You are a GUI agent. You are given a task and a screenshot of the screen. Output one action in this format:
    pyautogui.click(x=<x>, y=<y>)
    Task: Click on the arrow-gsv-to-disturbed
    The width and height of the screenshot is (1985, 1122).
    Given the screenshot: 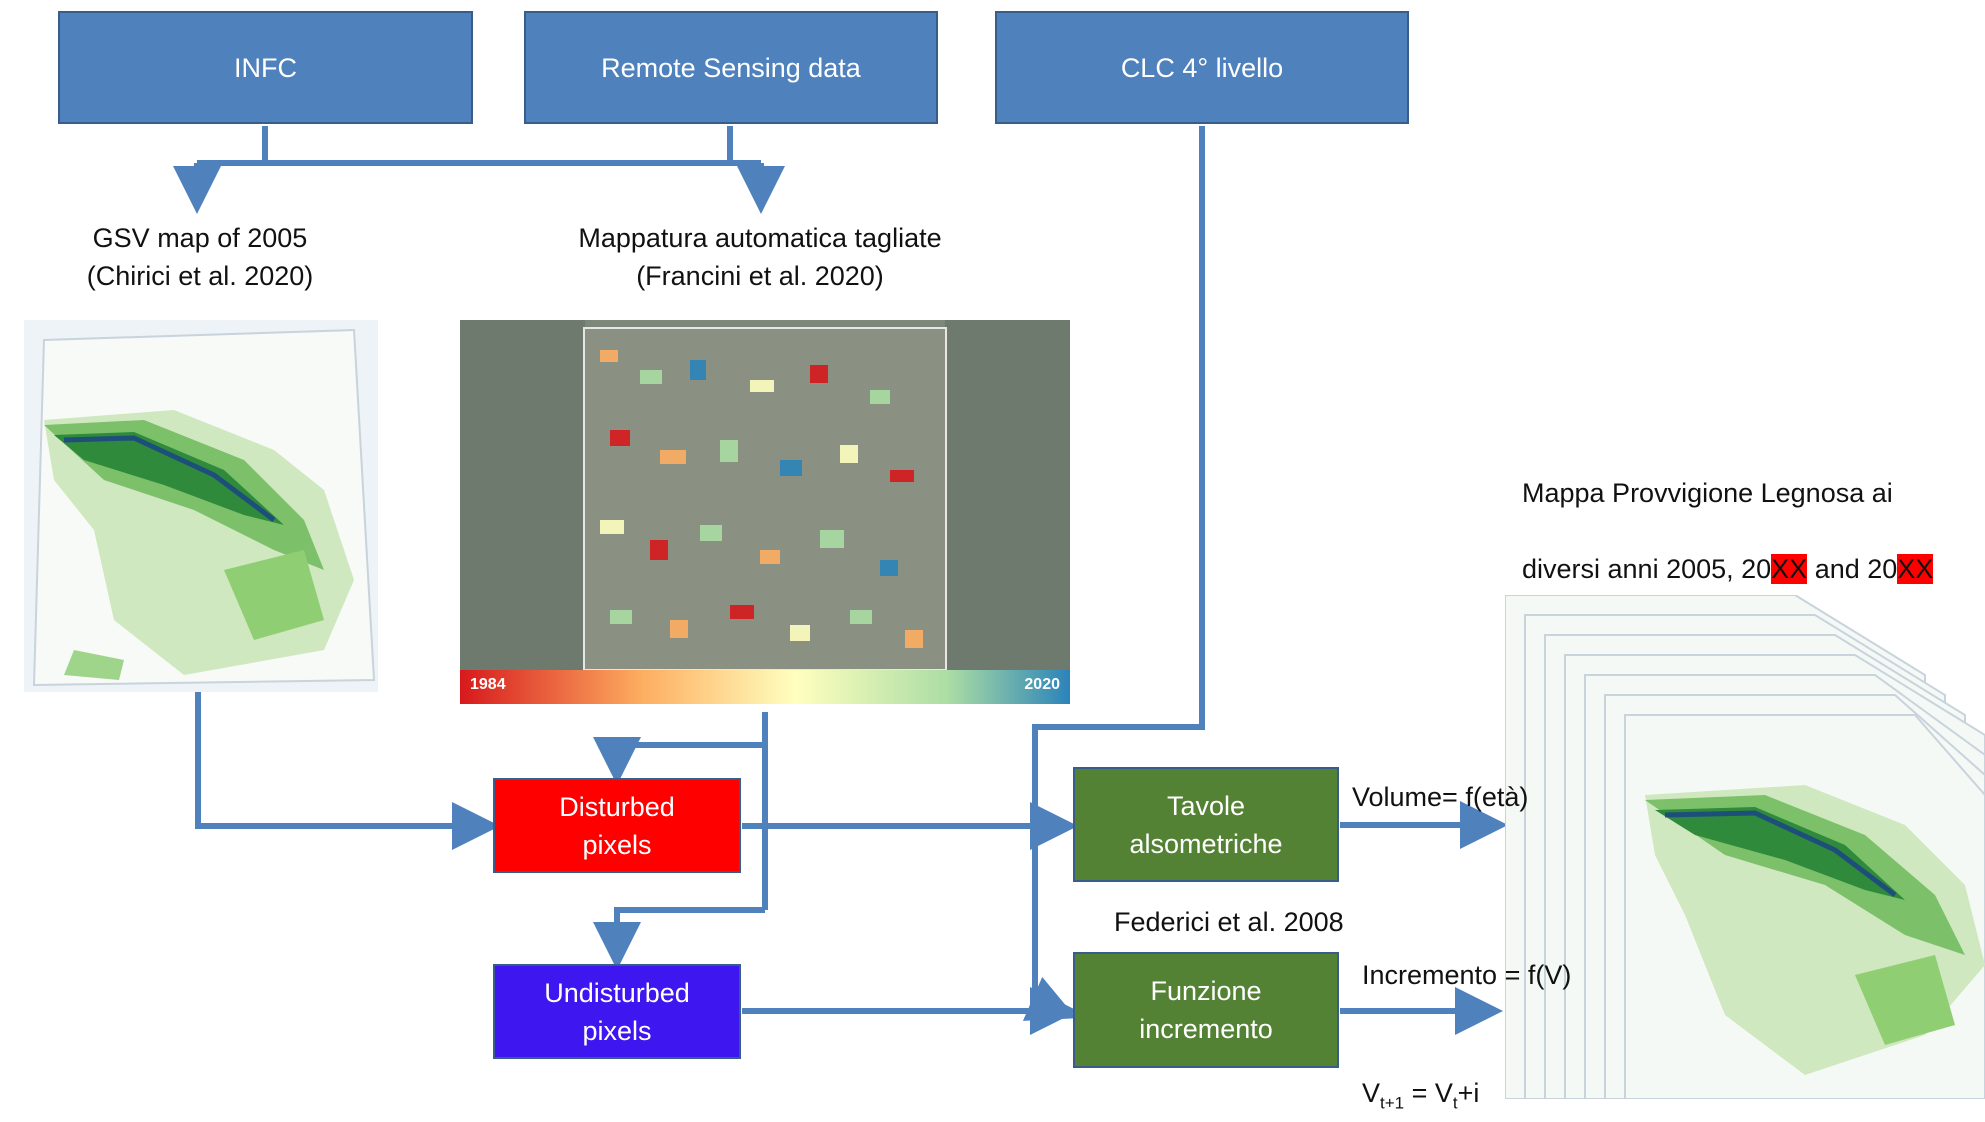 What is the action you would take?
    pyautogui.click(x=347, y=771)
    